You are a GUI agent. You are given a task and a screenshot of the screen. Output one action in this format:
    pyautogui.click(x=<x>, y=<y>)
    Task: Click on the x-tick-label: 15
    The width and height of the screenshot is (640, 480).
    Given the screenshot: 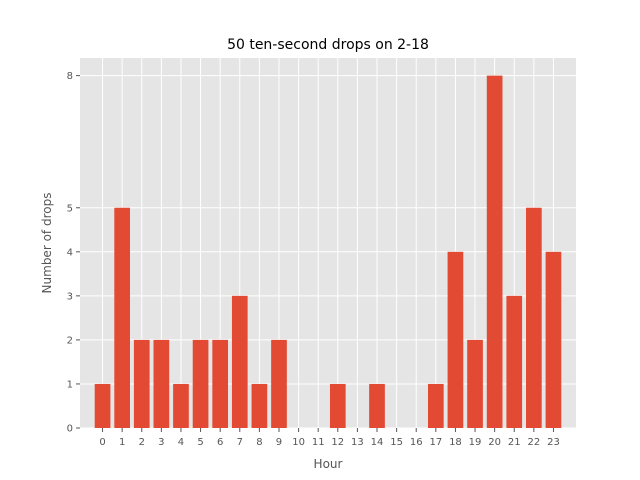 What is the action you would take?
    pyautogui.click(x=396, y=442)
    